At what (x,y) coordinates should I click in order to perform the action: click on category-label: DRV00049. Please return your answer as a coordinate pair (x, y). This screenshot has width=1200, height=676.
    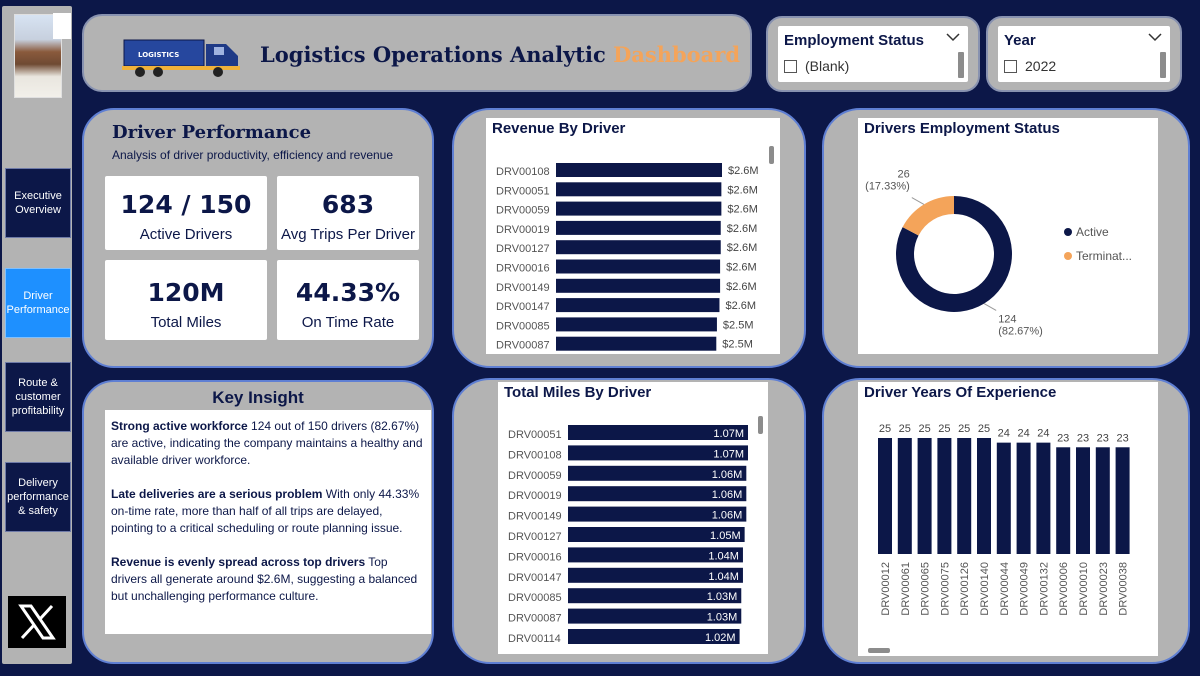
    Looking at the image, I should click on (1025, 589).